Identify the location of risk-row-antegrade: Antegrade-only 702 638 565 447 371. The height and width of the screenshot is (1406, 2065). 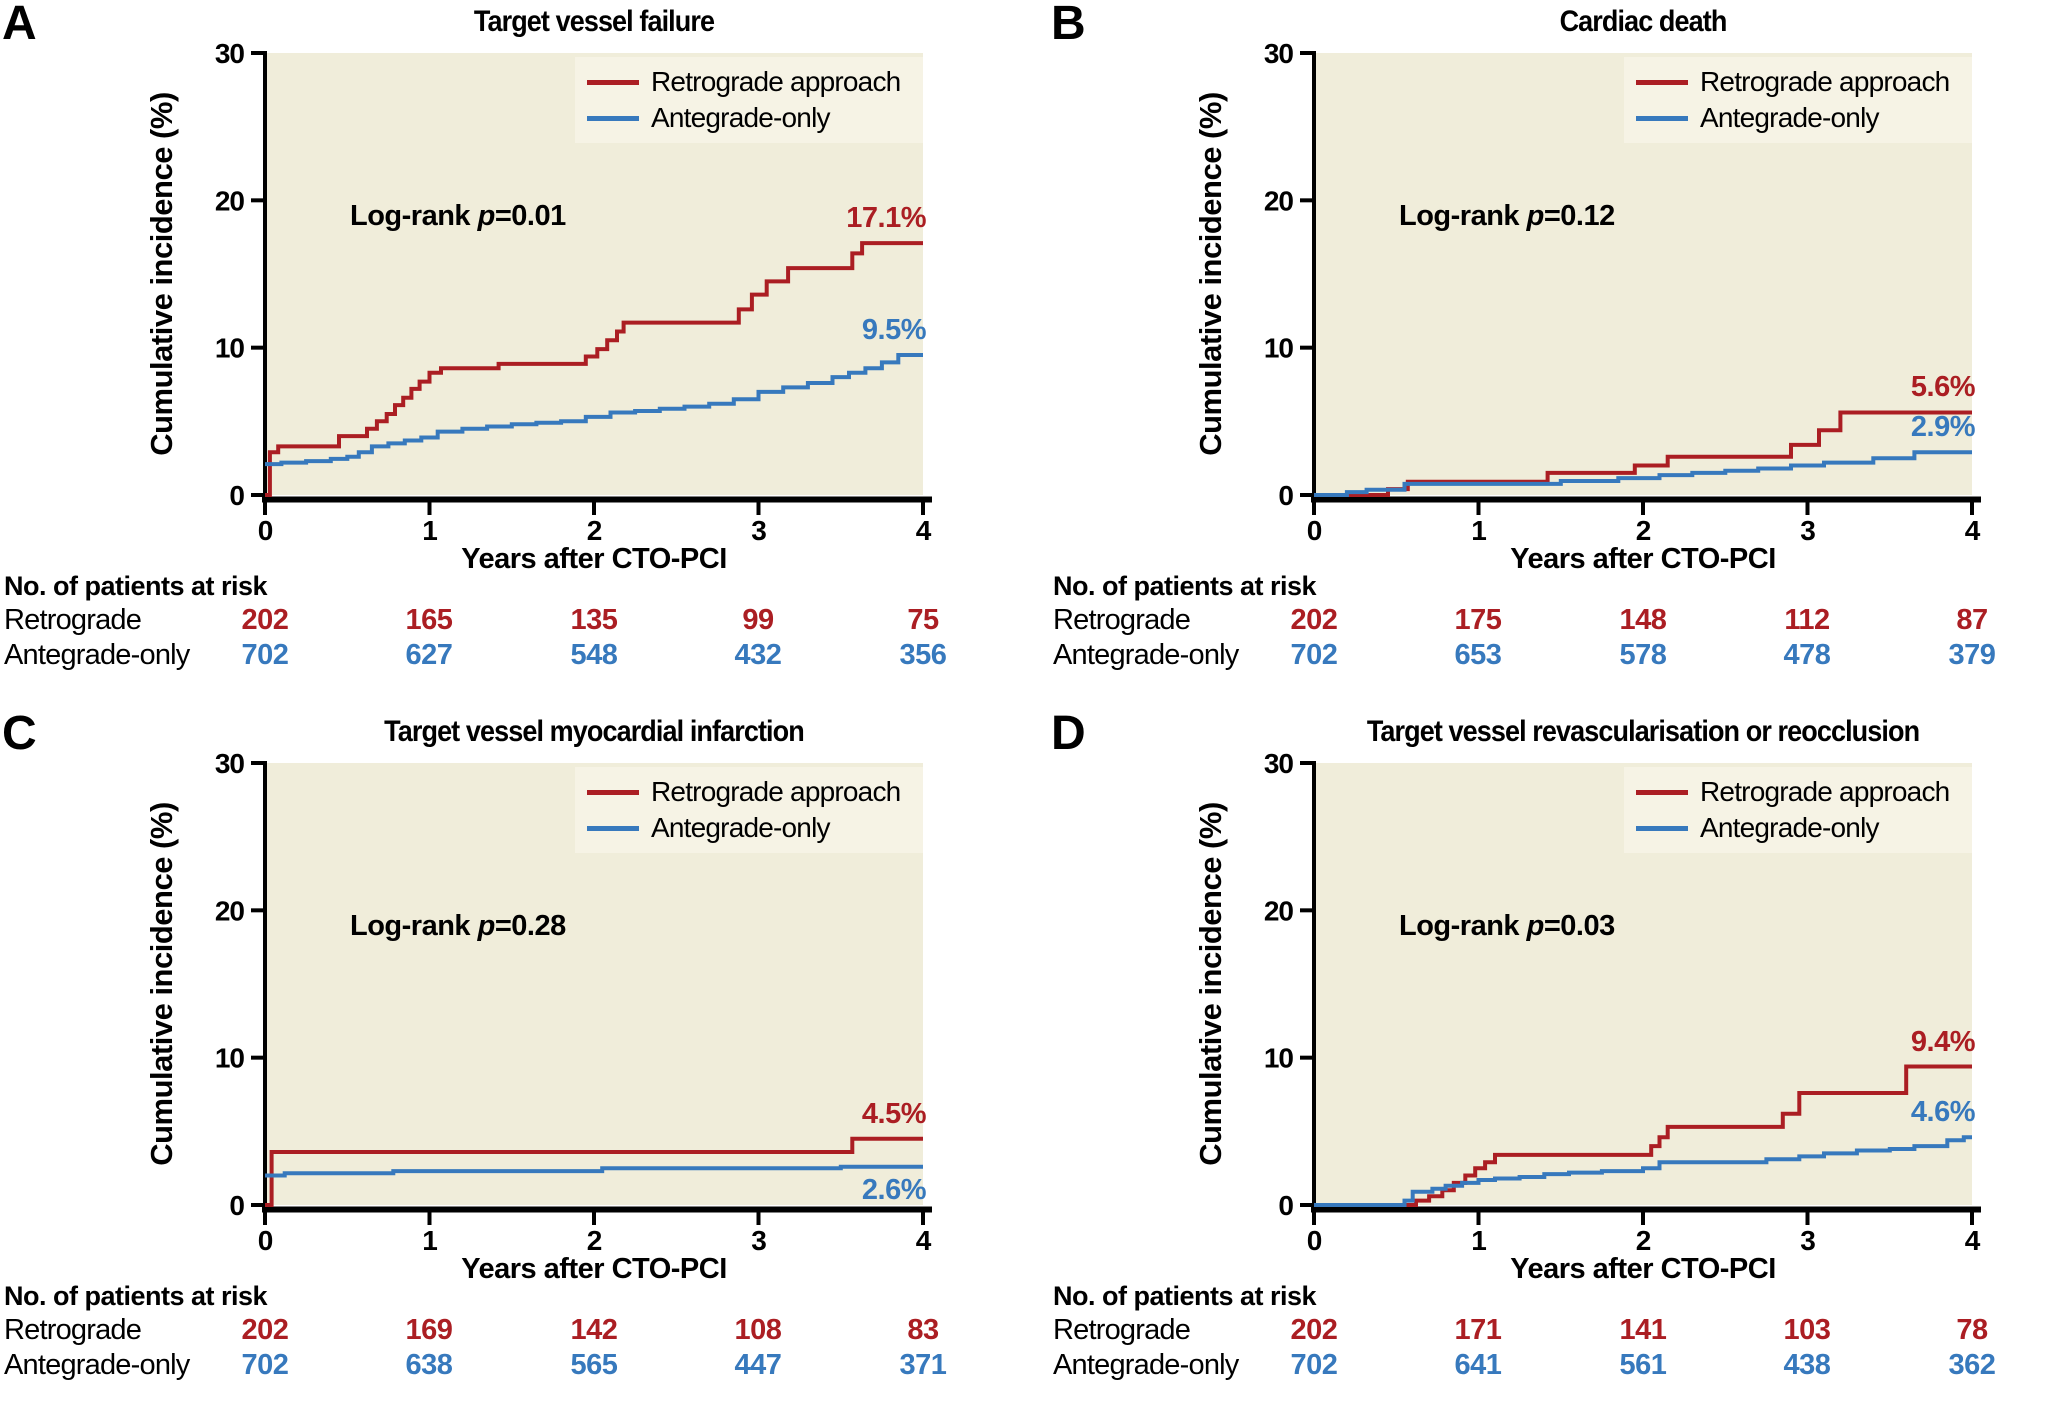
(508, 1366).